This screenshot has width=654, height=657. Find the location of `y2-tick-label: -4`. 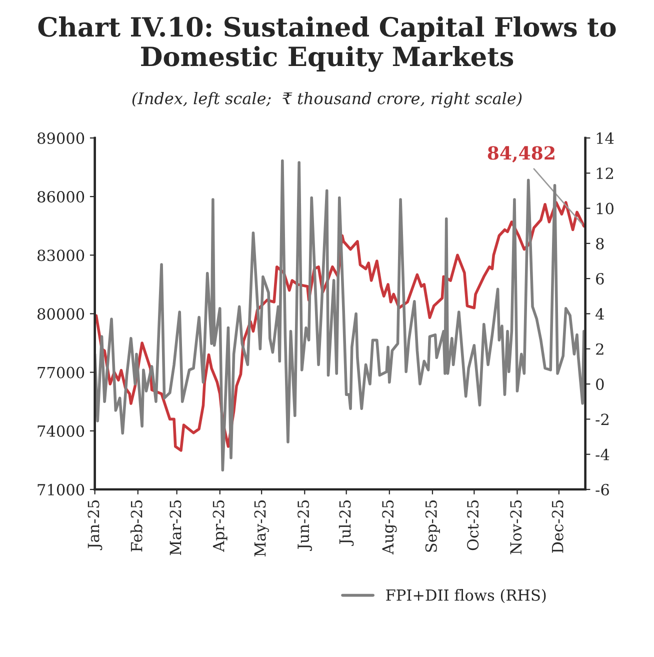

y2-tick-label: -4 is located at coordinates (603, 454).